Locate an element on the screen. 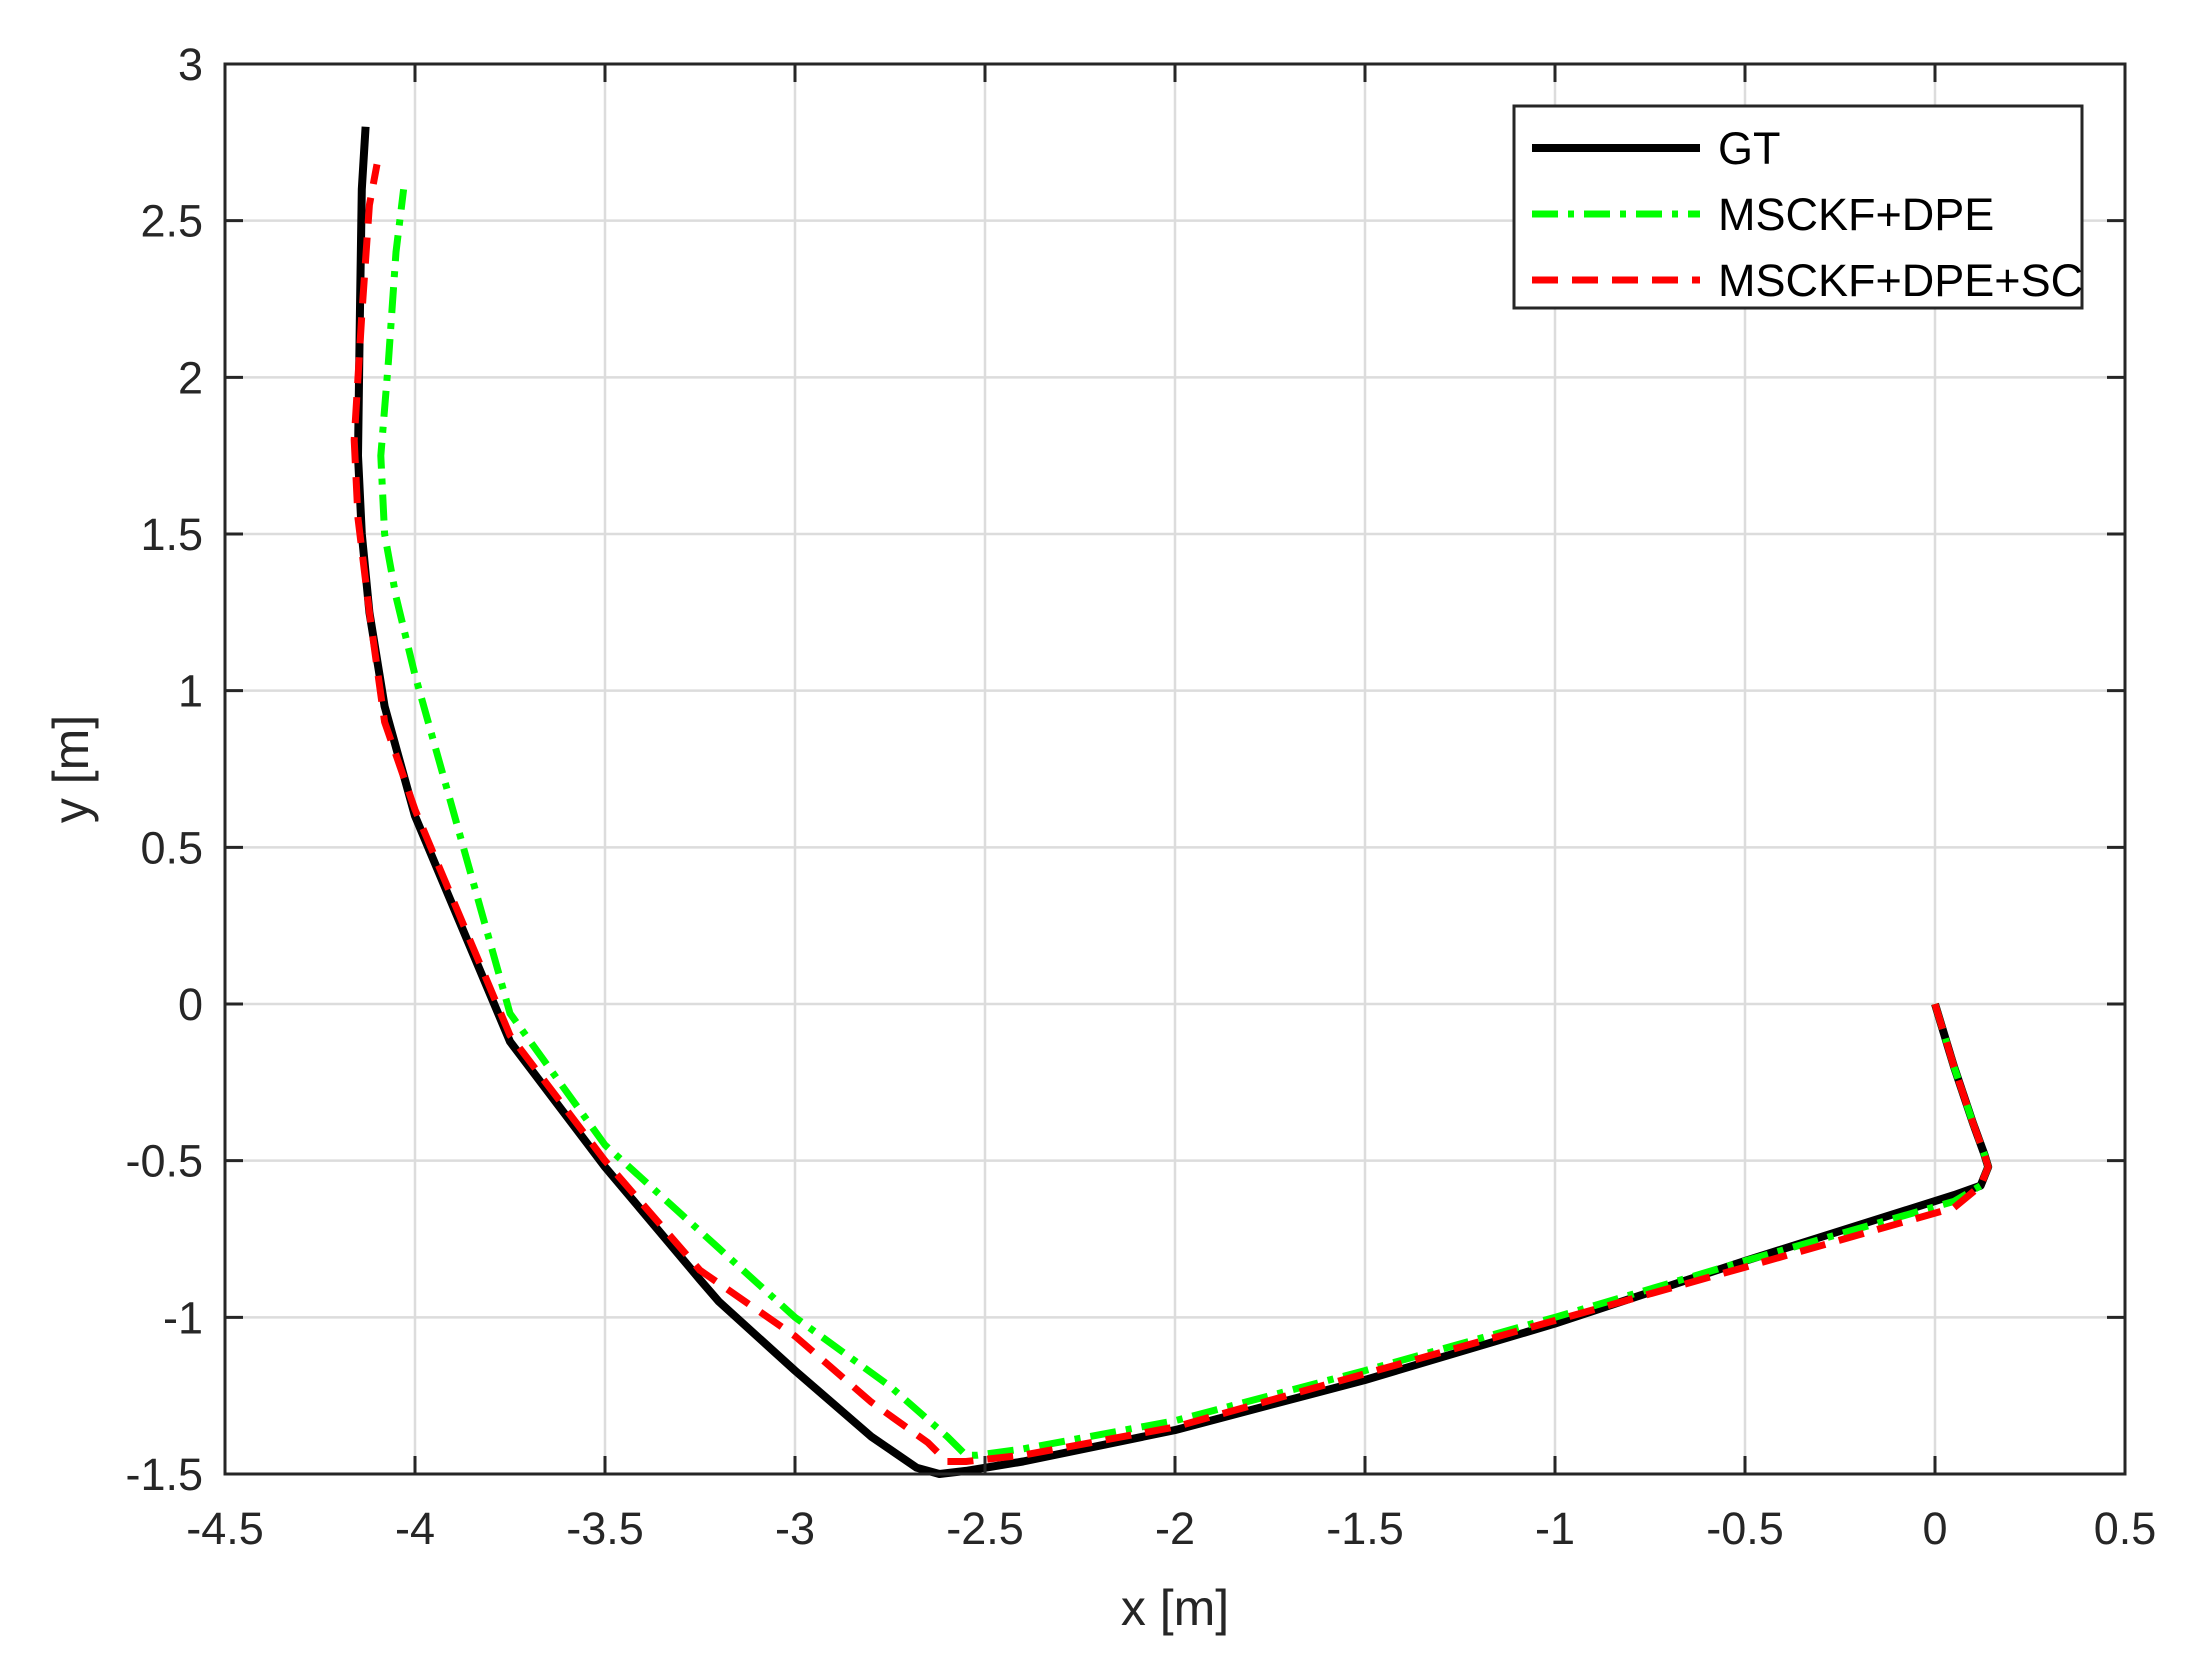 Image resolution: width=2191 pixels, height=1669 pixels. y-tick-label: 3 is located at coordinates (190, 64).